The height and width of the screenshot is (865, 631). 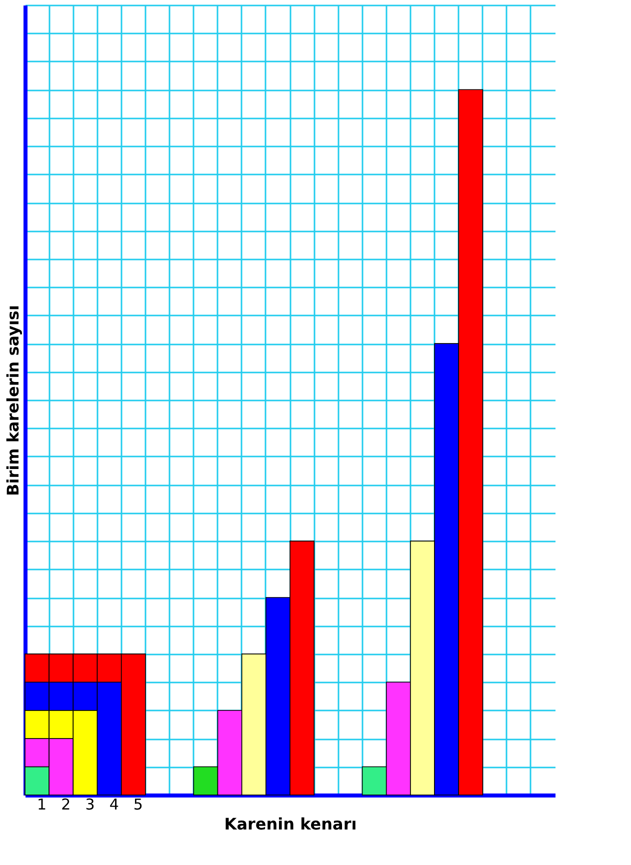 What do you see at coordinates (66, 805) in the screenshot?
I see `x-tick-label: 2` at bounding box center [66, 805].